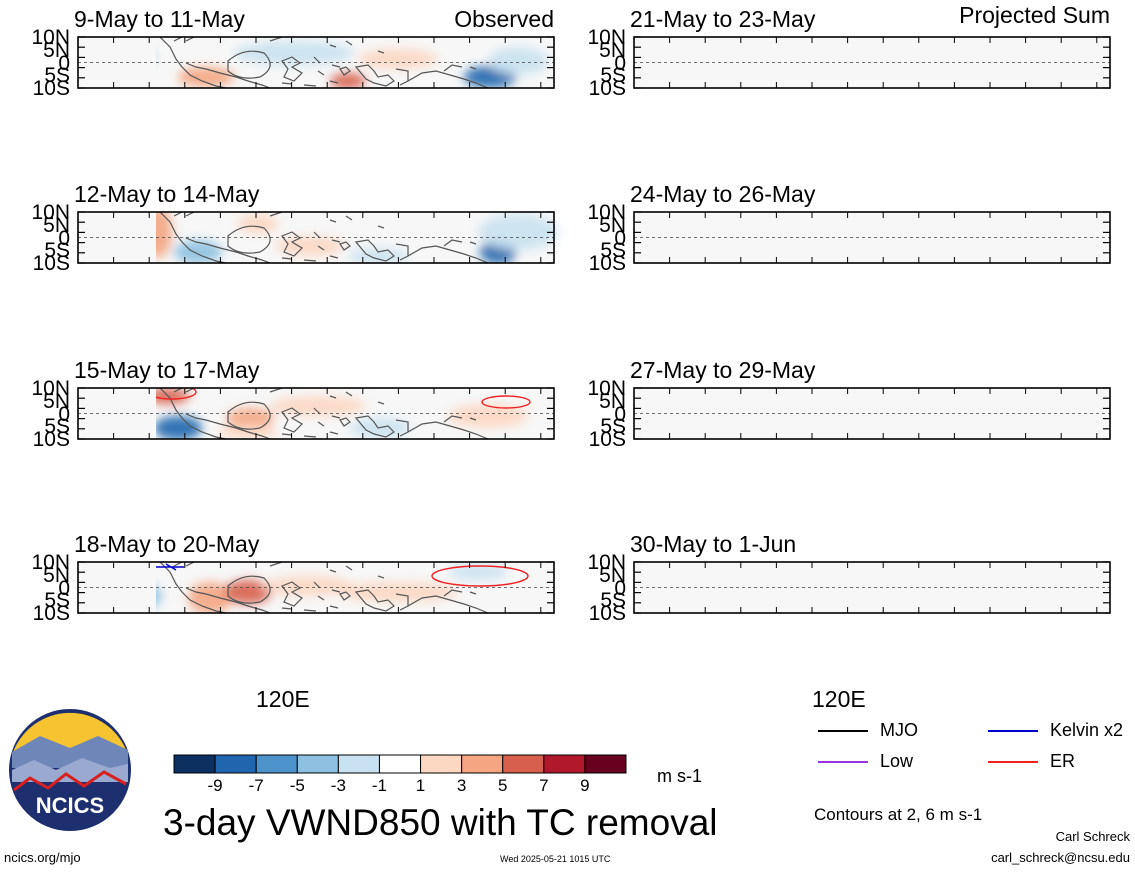 Image resolution: width=1135 pixels, height=873 pixels. Describe the element at coordinates (502, 785) in the screenshot. I see `colorbar-tick-label: 5` at that location.